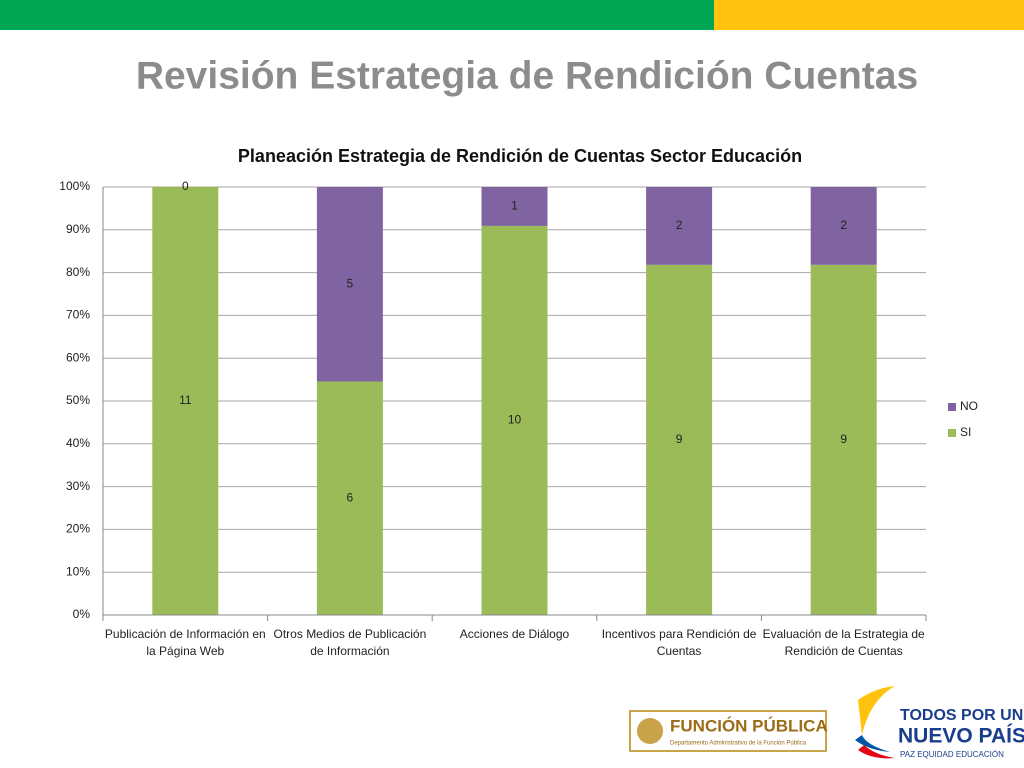 The image size is (1024, 768). What do you see at coordinates (74, 186) in the screenshot?
I see `y-tick-label: 100%` at bounding box center [74, 186].